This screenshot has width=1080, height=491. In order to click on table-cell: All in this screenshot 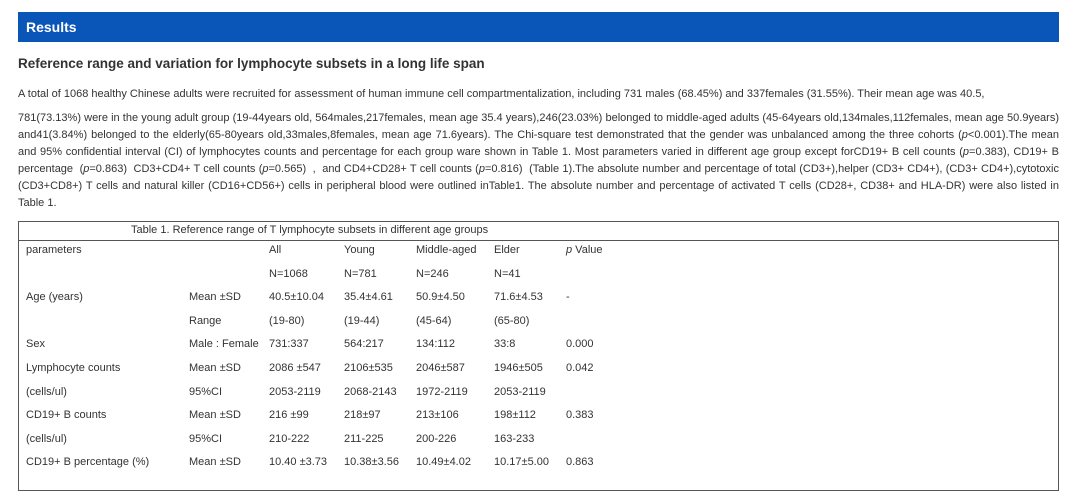, I will do `click(275, 250)`.